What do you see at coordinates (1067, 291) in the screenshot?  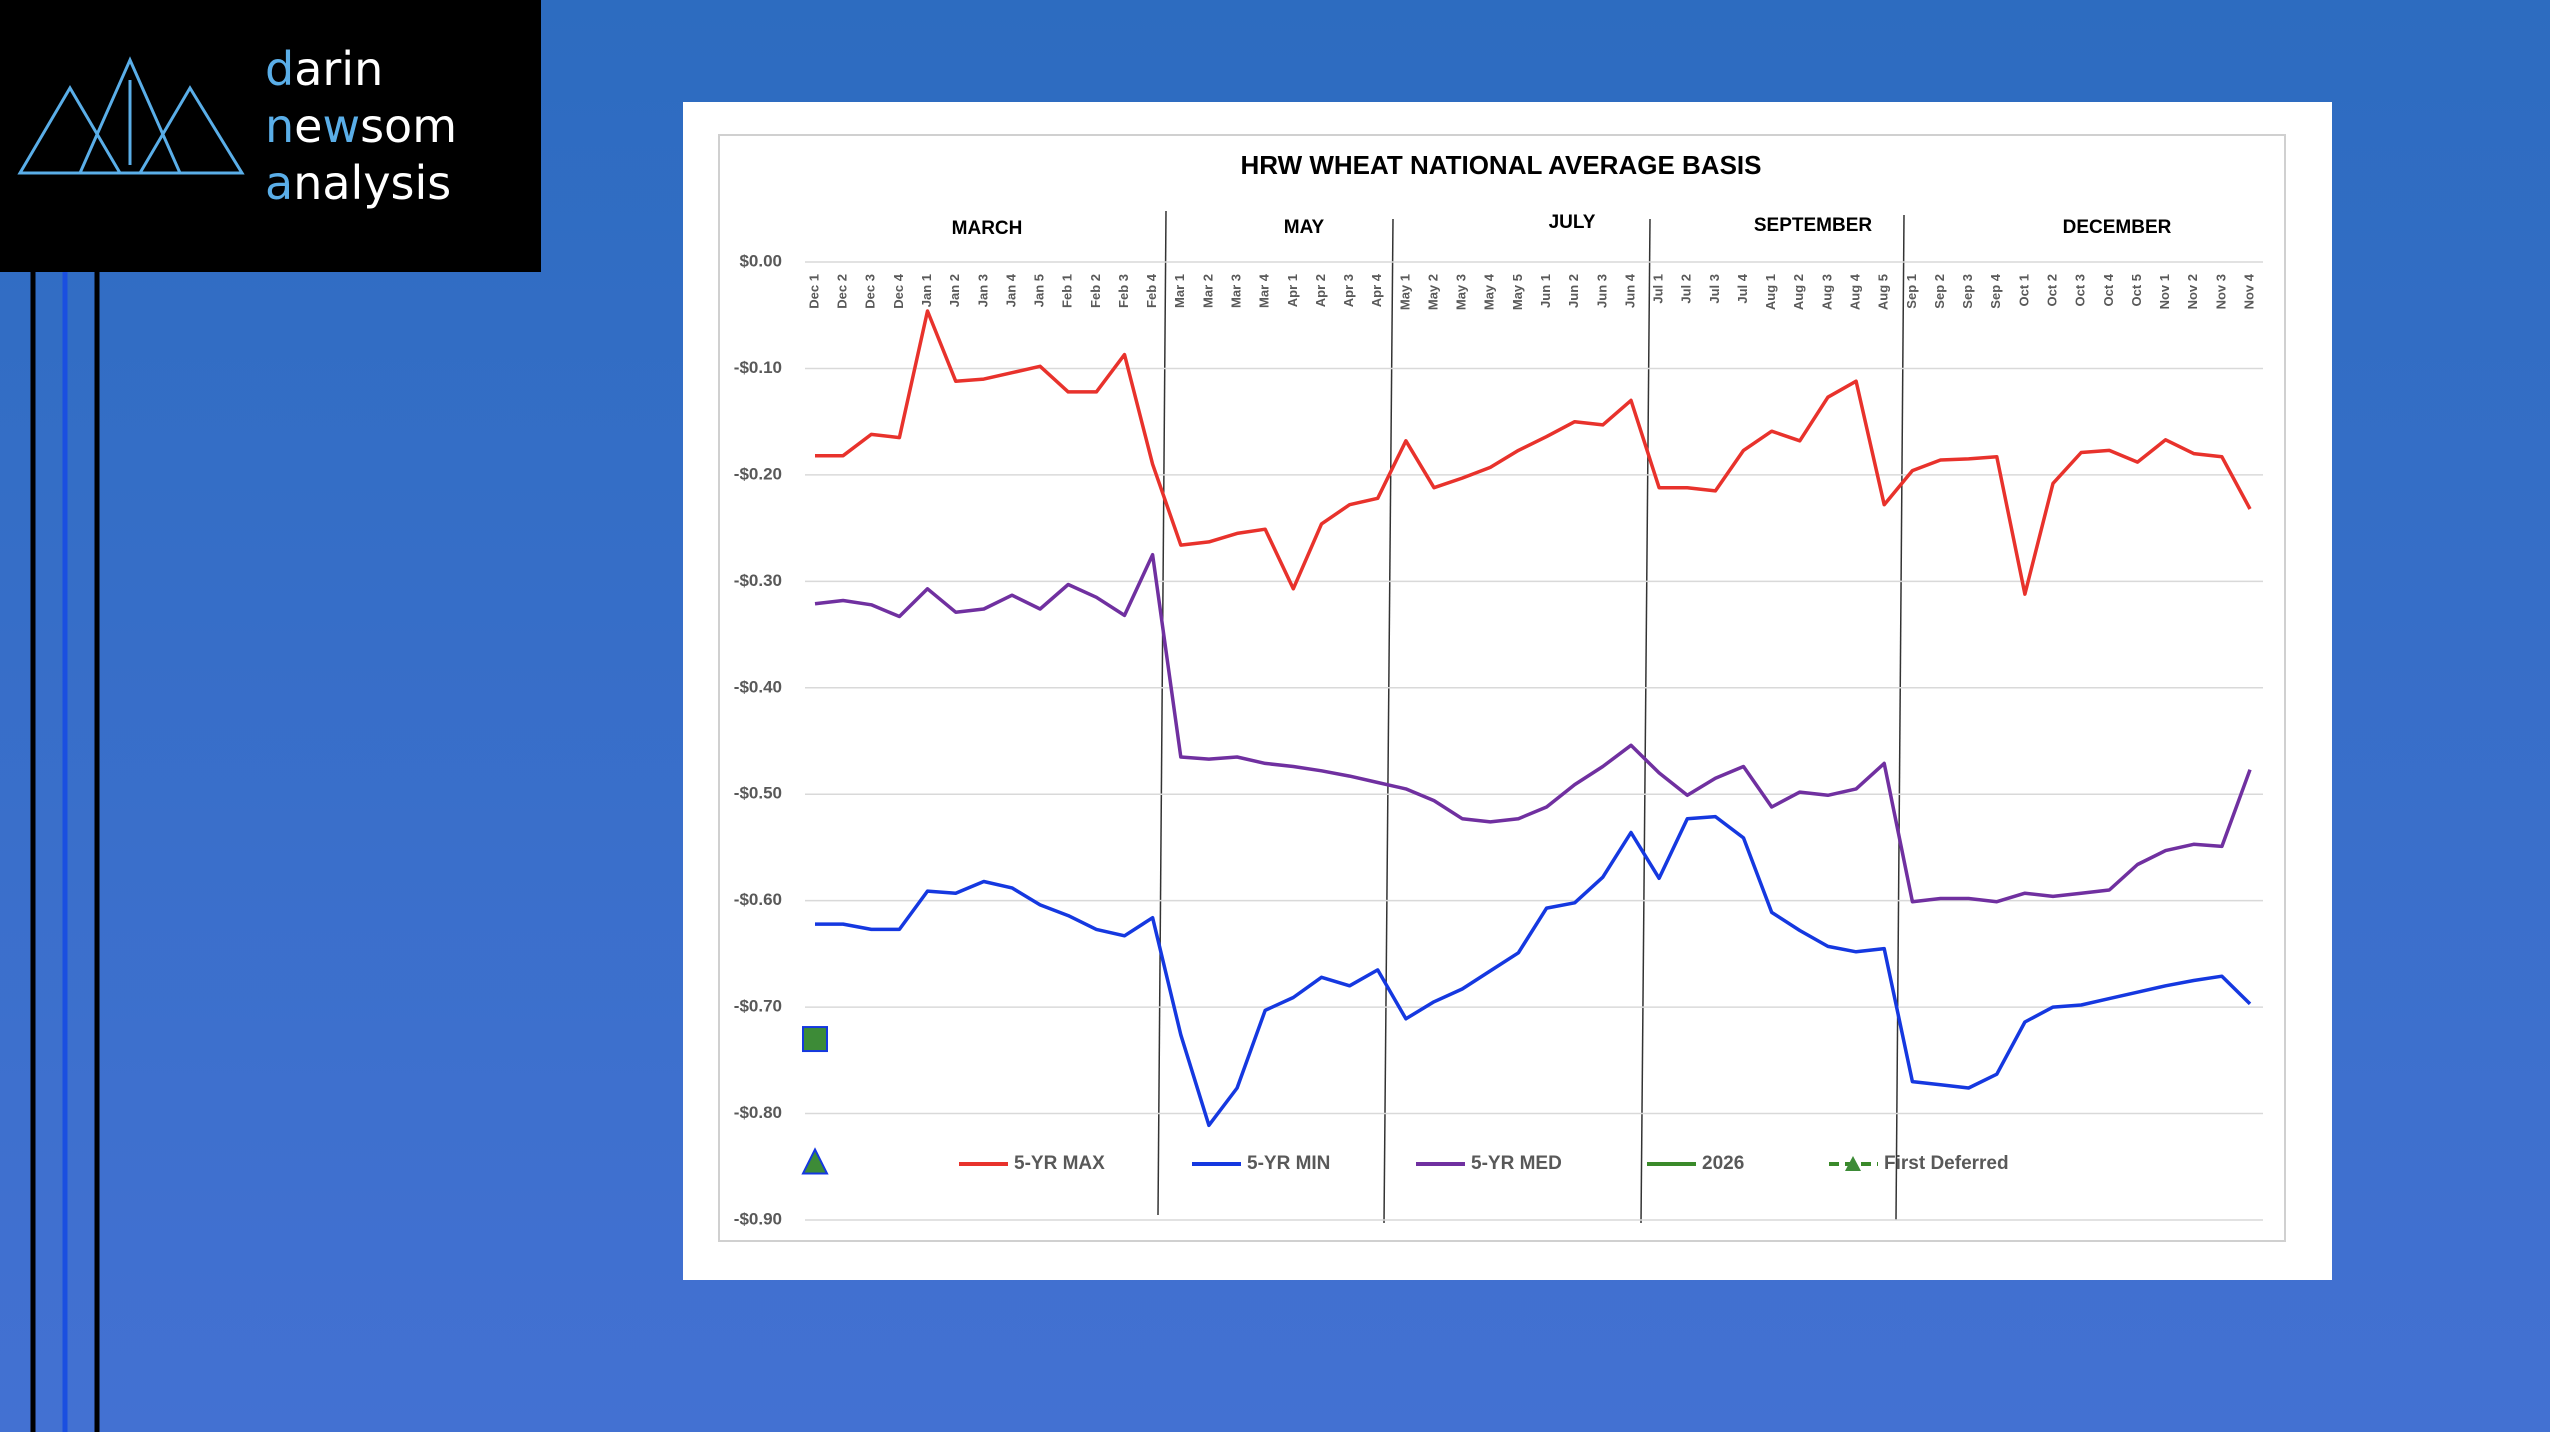 I see `x-tick-label: Feb 1` at bounding box center [1067, 291].